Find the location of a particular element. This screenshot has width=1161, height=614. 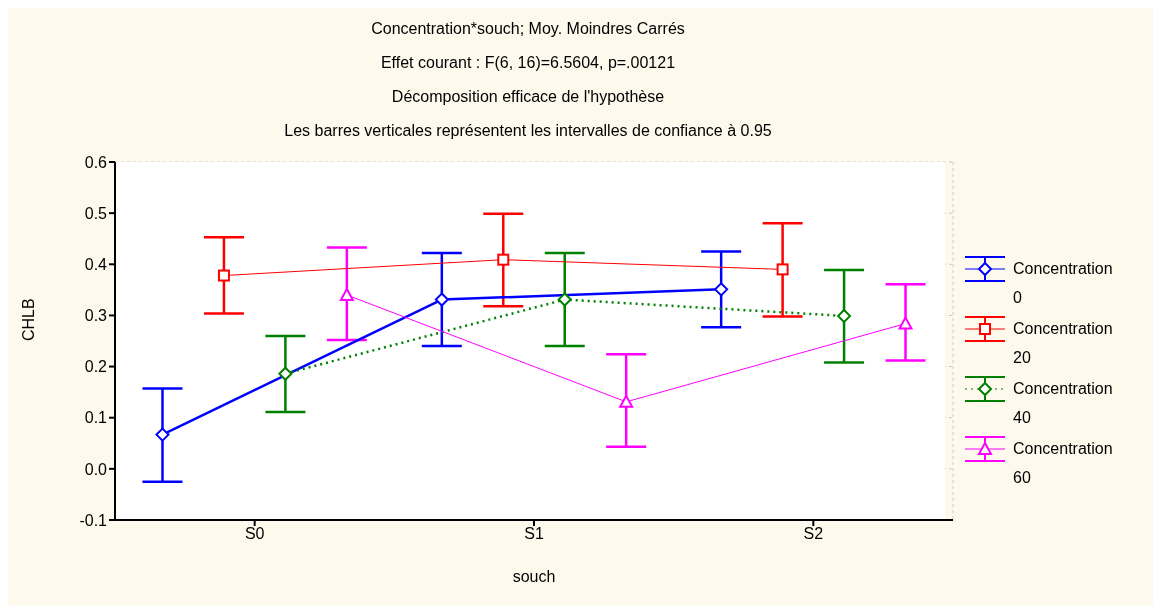

y-tick-label: 0.1 is located at coordinates (96, 418).